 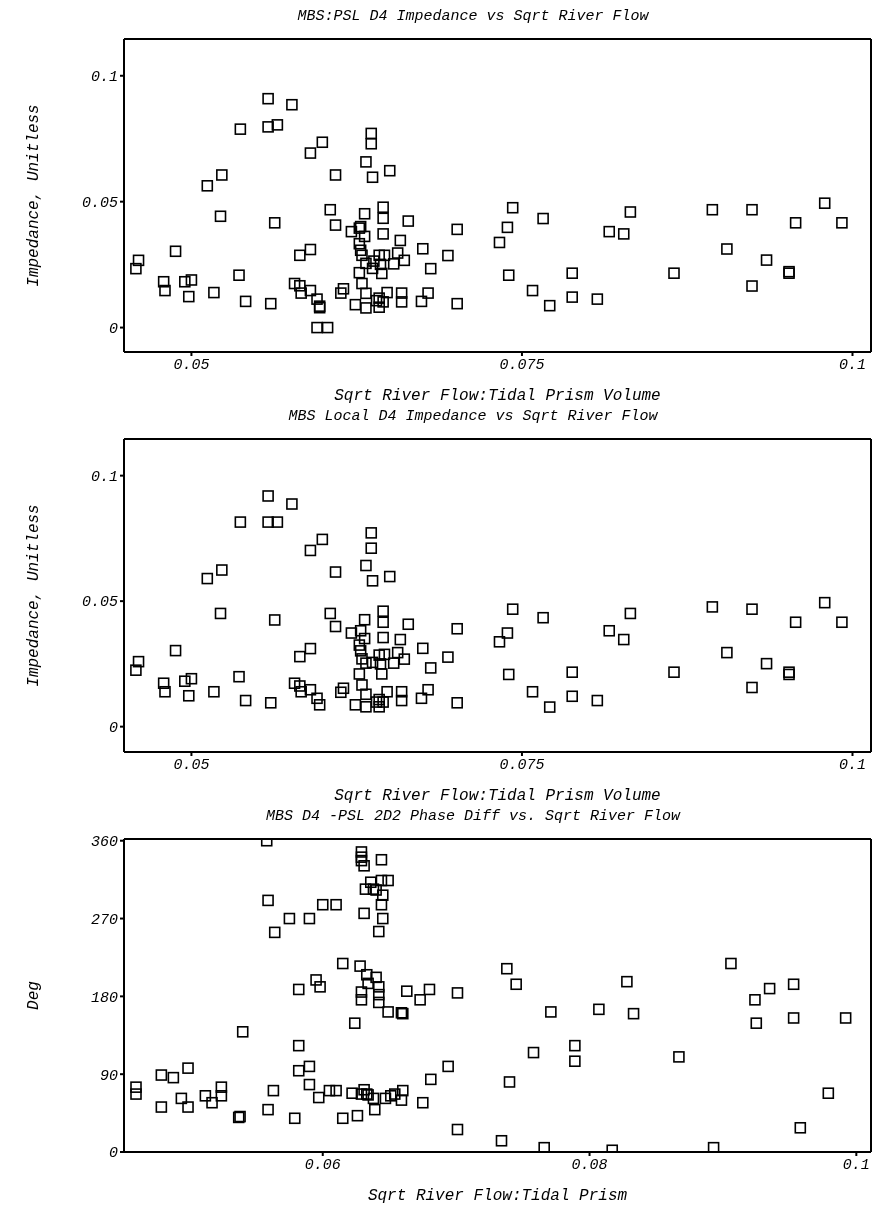 What do you see at coordinates (108, 1076) in the screenshot?
I see `y-tick-label: 90` at bounding box center [108, 1076].